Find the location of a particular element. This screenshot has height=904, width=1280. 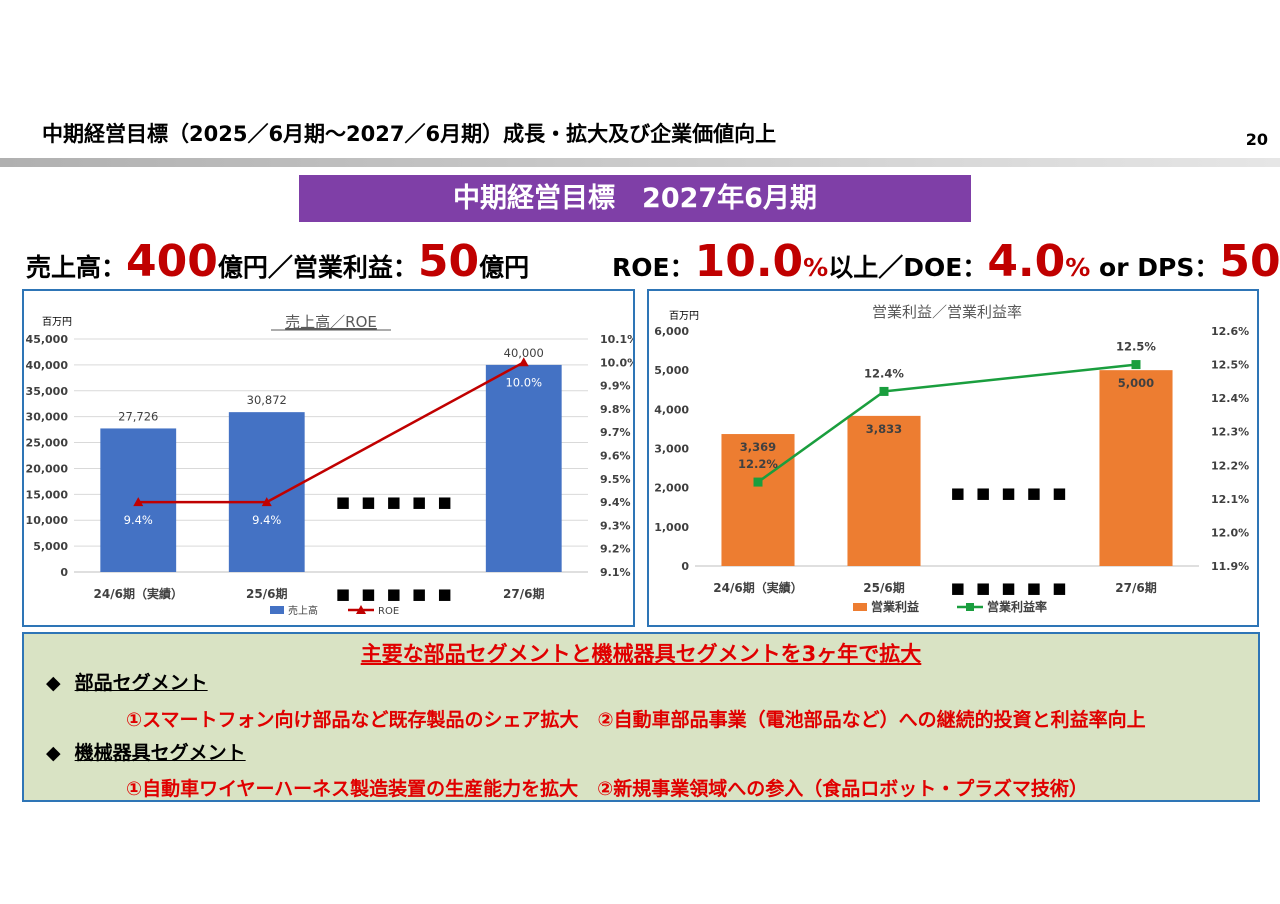

y-tick-label-right: 10.0% is located at coordinates (616, 362).